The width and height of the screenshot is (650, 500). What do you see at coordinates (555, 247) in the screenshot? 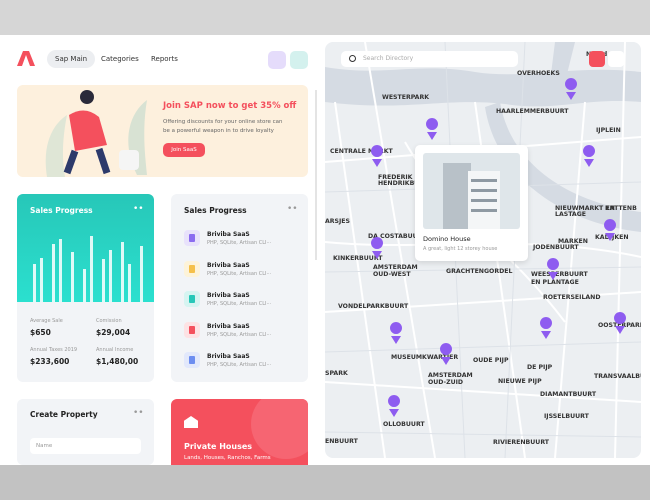
I see `map-label: JODENBUURT` at bounding box center [555, 247].